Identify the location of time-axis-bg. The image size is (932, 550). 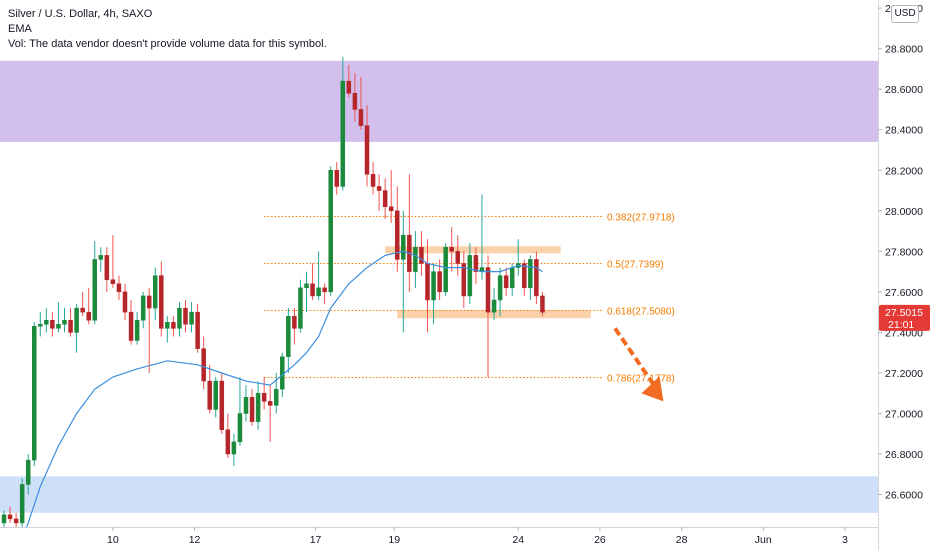
(439, 538).